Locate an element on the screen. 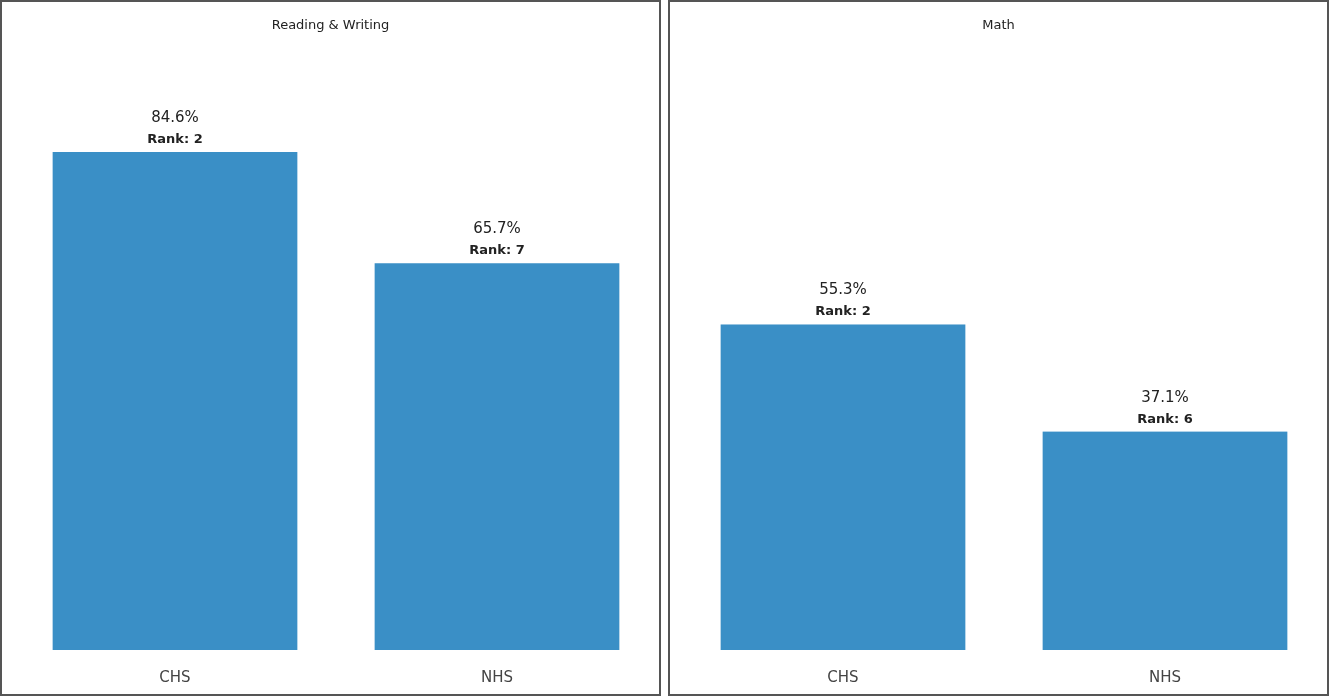 This screenshot has height=696, width=1329. annotation: Rank: 6 is located at coordinates (1165, 418).